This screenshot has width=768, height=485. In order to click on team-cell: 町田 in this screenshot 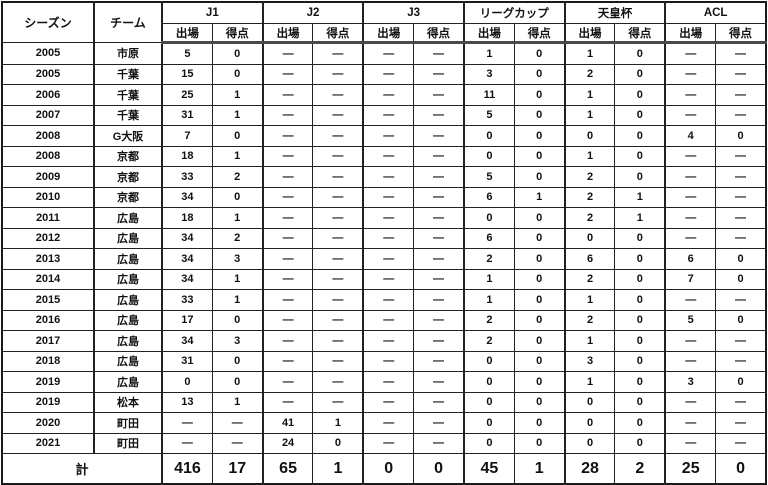, I will do `click(128, 423)`.